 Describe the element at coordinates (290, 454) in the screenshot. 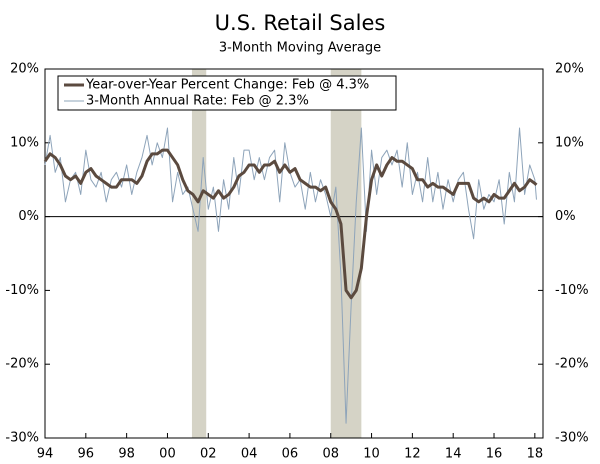

I see `x-tick-label: 06` at that location.